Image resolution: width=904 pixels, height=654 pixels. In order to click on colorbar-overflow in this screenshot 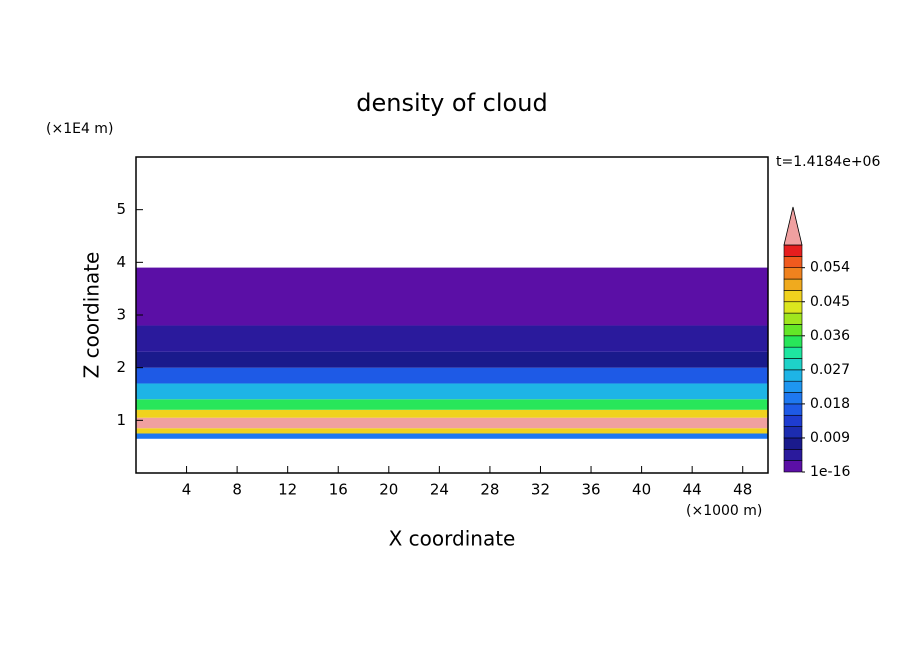, I will do `click(793, 226)`.